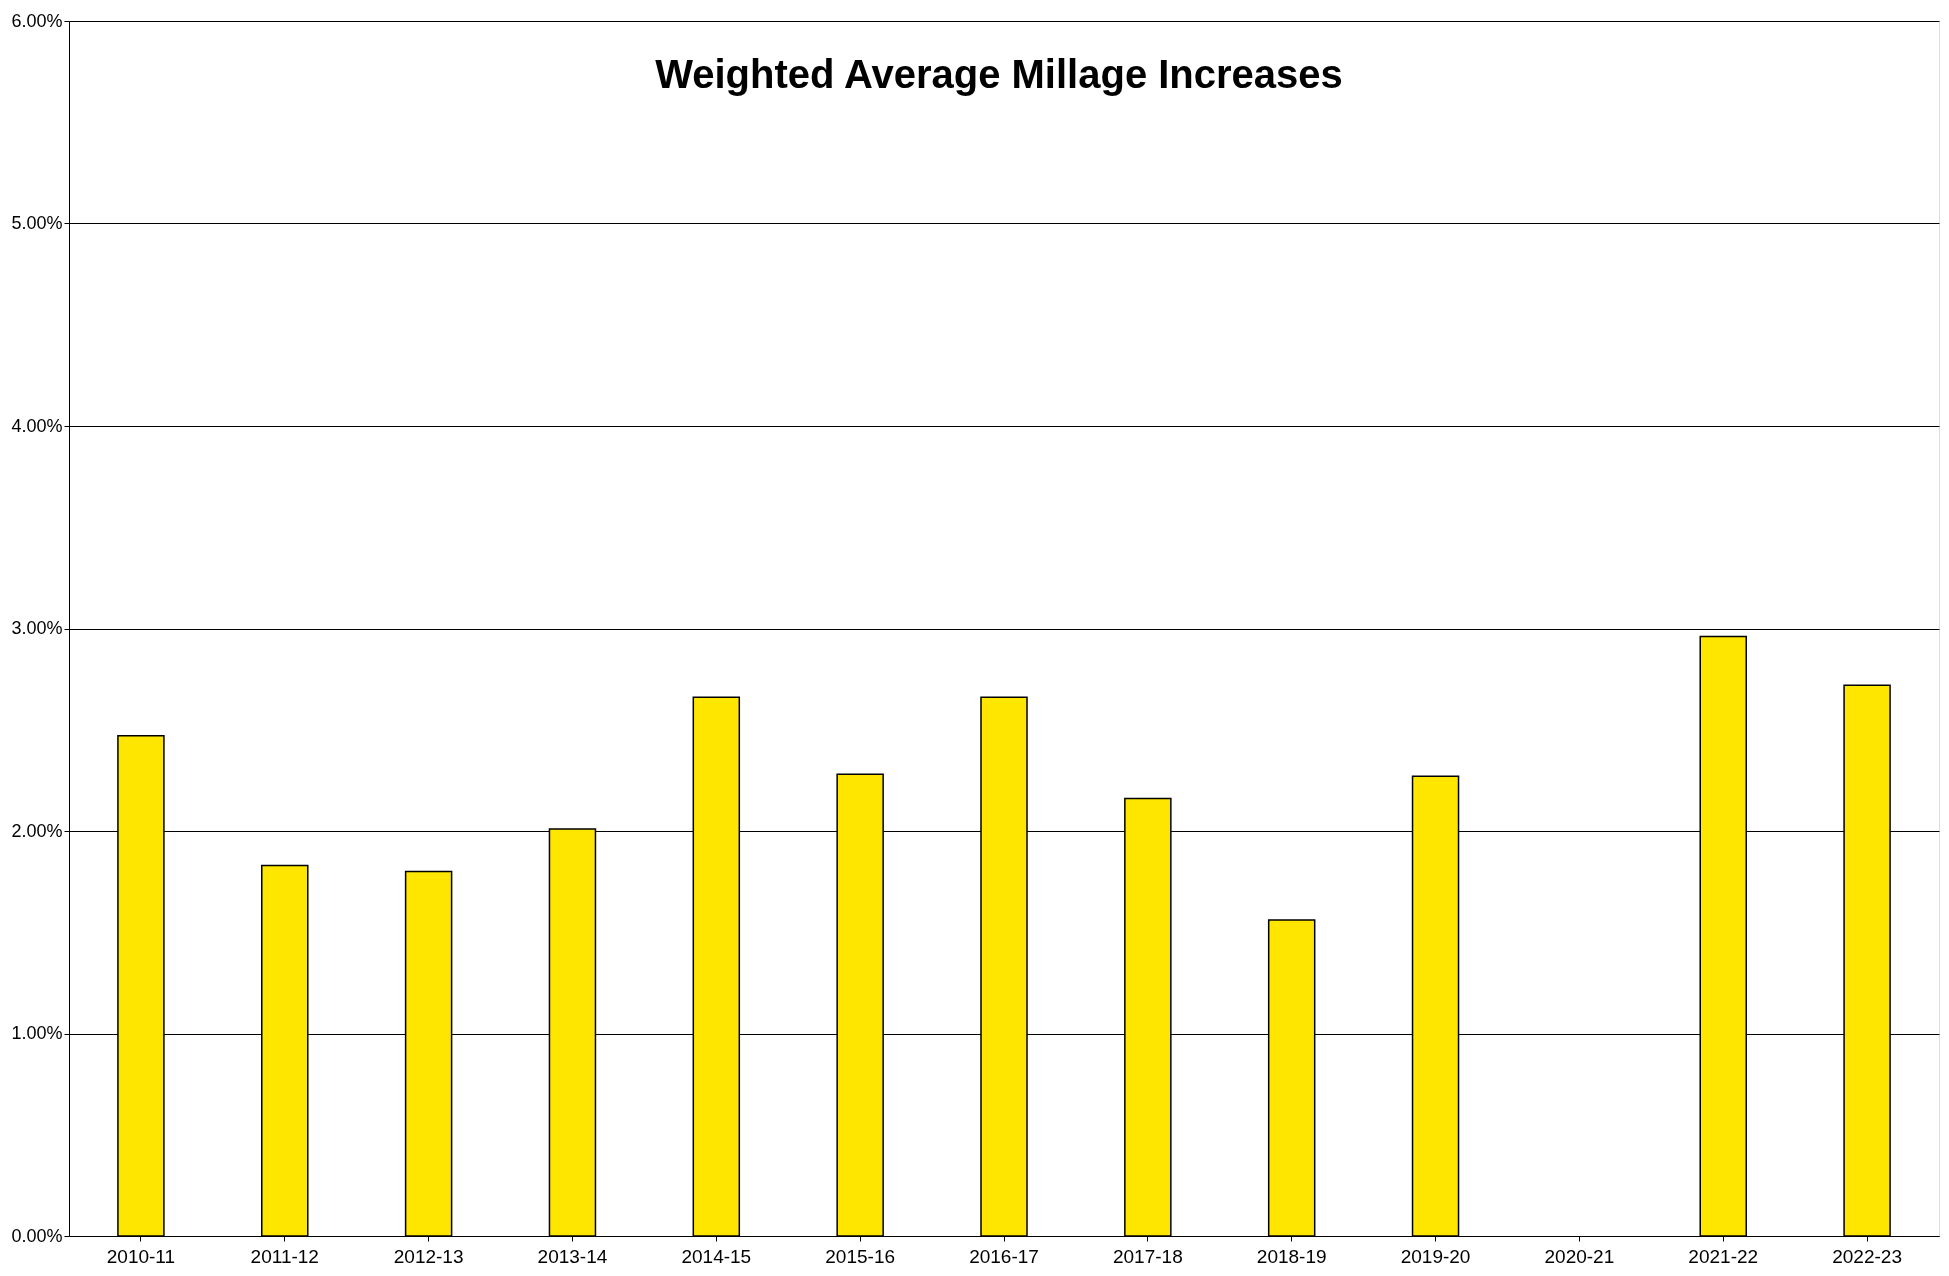 This screenshot has width=1949, height=1276. I want to click on y-tick-label: 4.00%, so click(37, 425).